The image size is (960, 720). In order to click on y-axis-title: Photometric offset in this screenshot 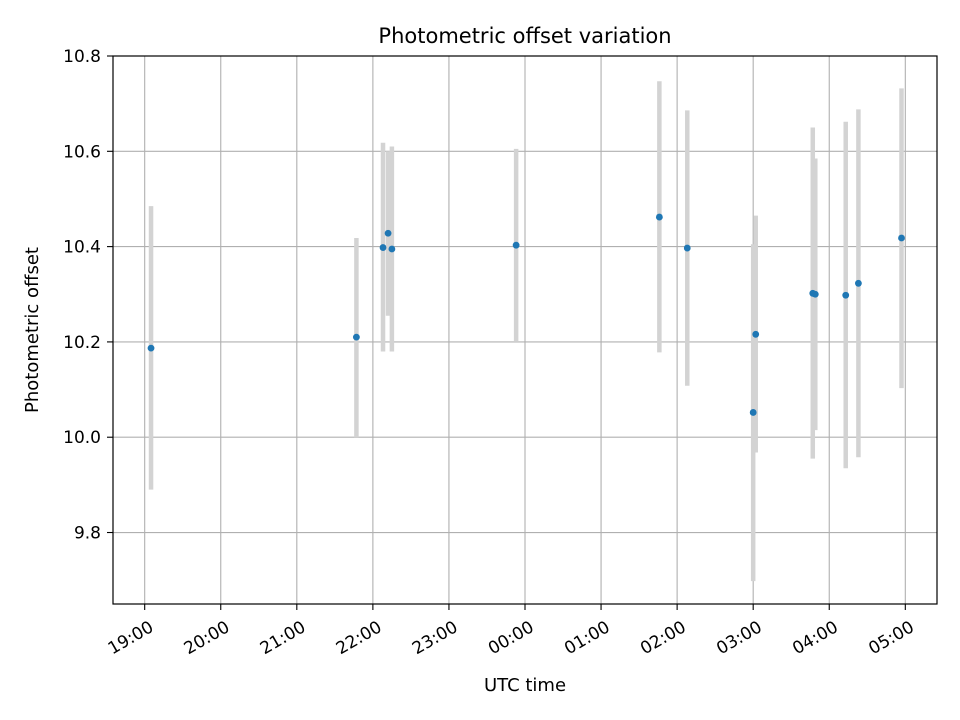, I will do `click(32, 330)`.